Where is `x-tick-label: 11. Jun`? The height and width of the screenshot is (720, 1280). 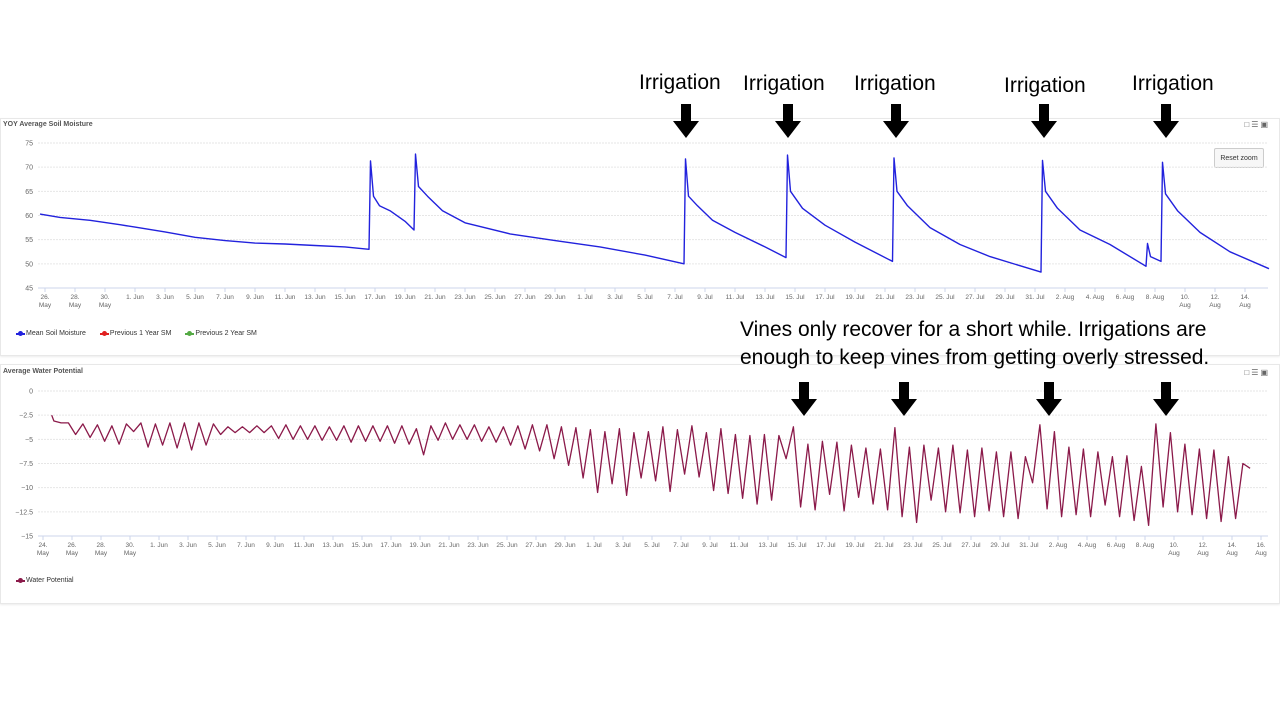 x-tick-label: 11. Jun is located at coordinates (304, 545).